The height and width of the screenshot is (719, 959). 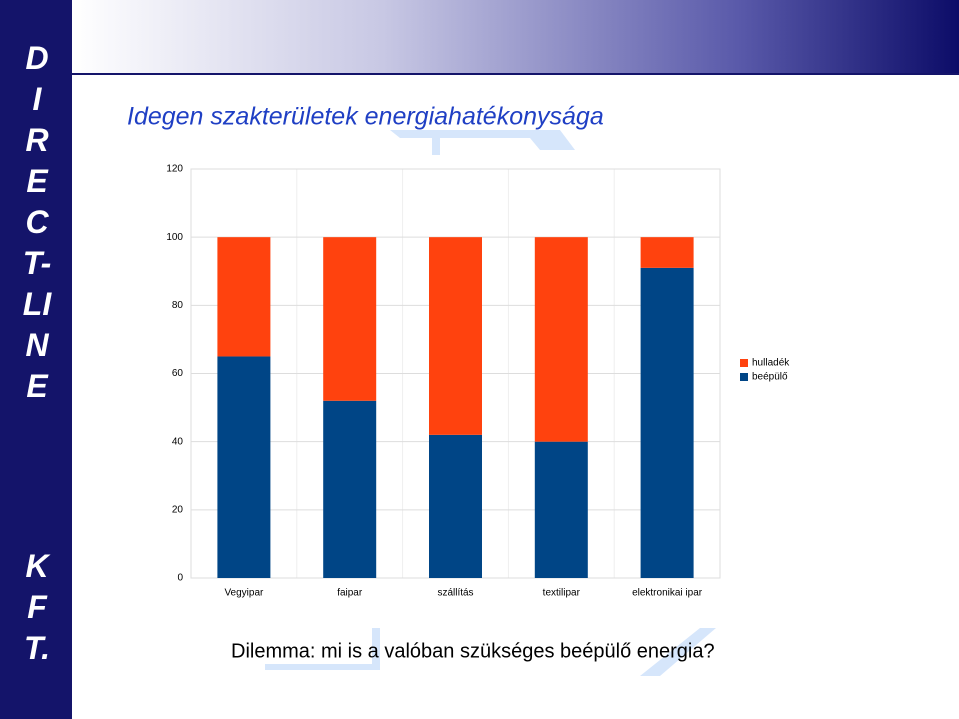 What do you see at coordinates (37, 222) in the screenshot?
I see `sidebar-word: DIRECT-LINE` at bounding box center [37, 222].